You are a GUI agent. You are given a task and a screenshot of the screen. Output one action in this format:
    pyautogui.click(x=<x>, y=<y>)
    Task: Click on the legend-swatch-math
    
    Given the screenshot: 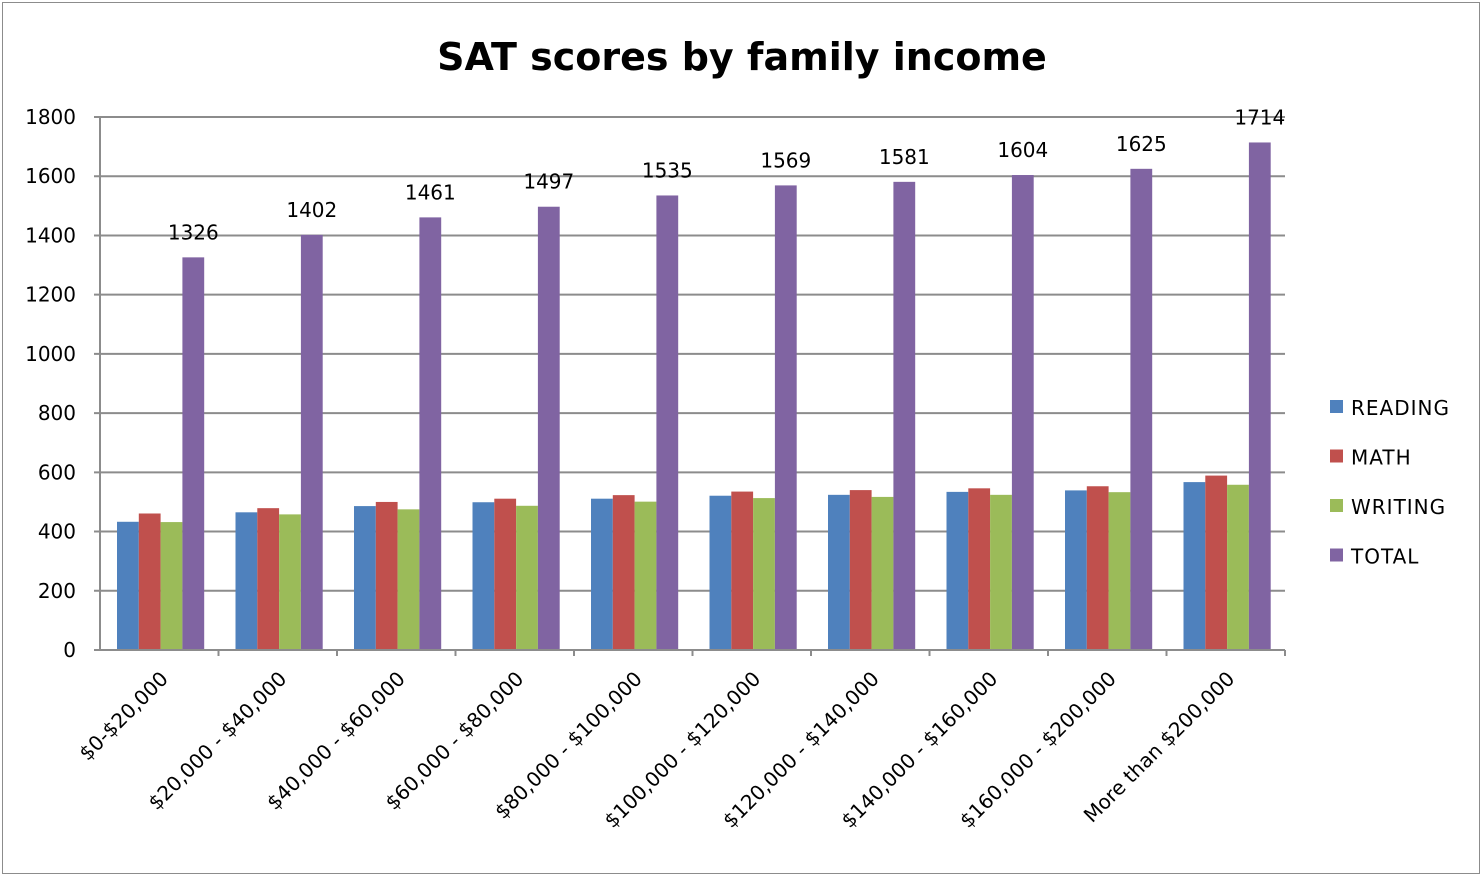 What is the action you would take?
    pyautogui.click(x=1336, y=456)
    